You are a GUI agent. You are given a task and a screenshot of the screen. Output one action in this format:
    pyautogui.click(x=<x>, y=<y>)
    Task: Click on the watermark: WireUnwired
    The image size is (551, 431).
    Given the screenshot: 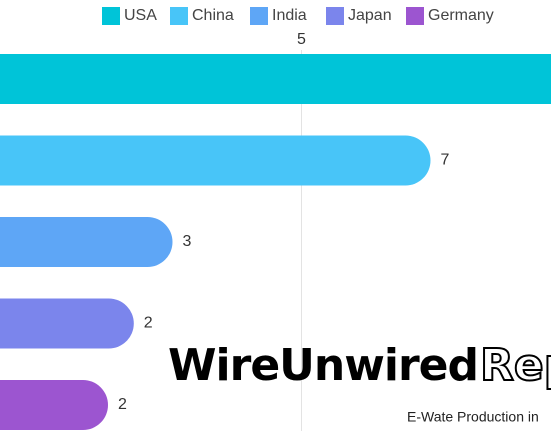 What is the action you would take?
    pyautogui.click(x=323, y=365)
    